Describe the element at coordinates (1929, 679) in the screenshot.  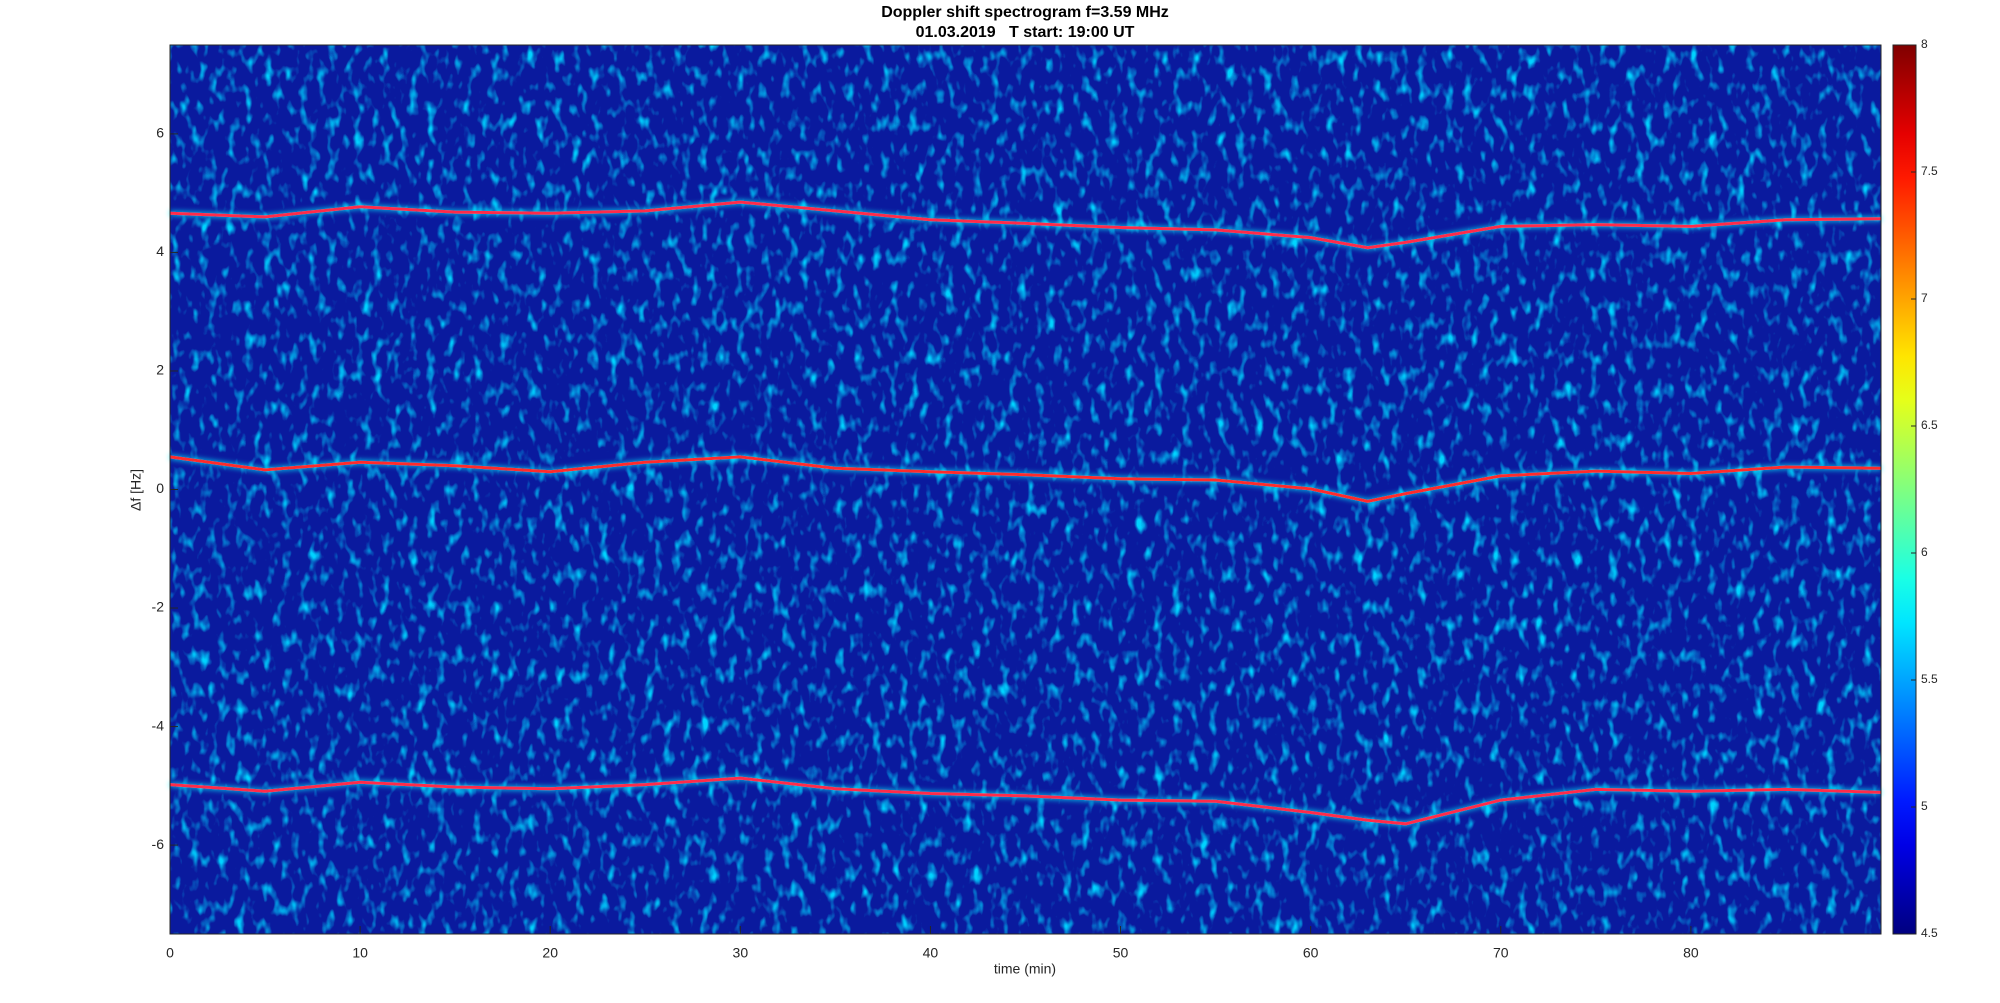
I see `colorbar-tick-label: 5.5` at that location.